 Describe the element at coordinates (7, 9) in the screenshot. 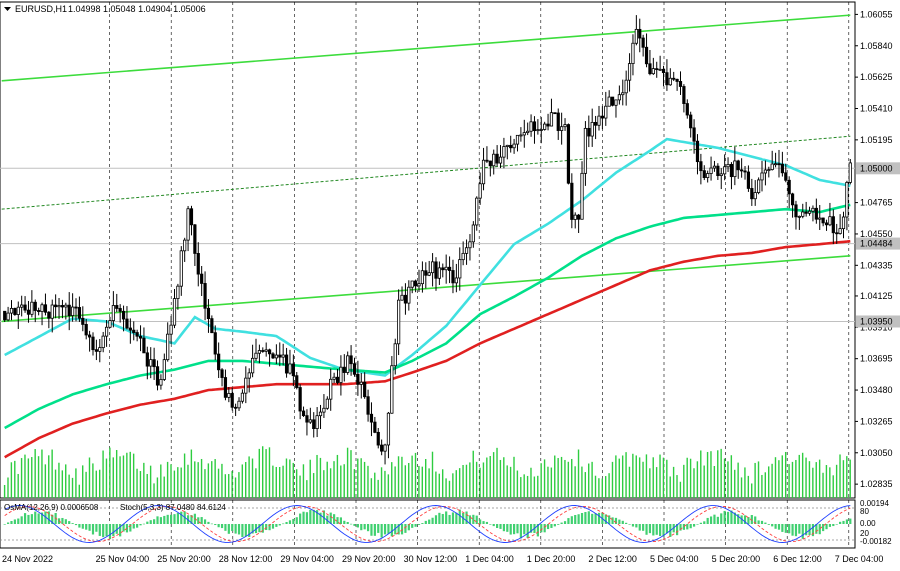

I see `dropdown-arrow-icon` at that location.